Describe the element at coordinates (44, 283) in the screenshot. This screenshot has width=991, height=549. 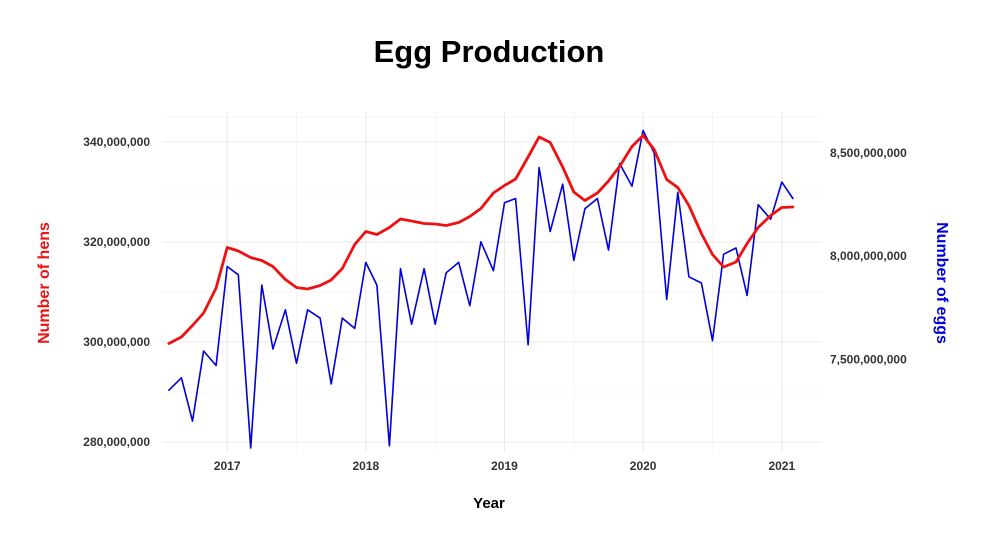
I see `left-axis-label: Number of hens` at that location.